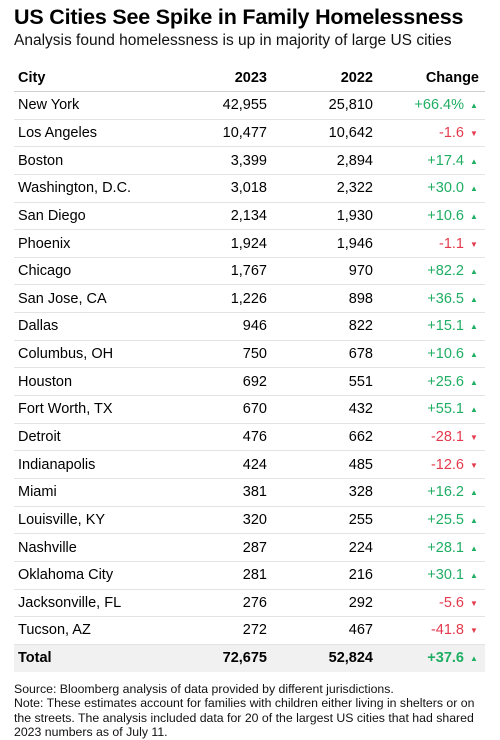 Image resolution: width=500 pixels, height=740 pixels. What do you see at coordinates (93, 78) in the screenshot?
I see `column-header-city: City` at bounding box center [93, 78].